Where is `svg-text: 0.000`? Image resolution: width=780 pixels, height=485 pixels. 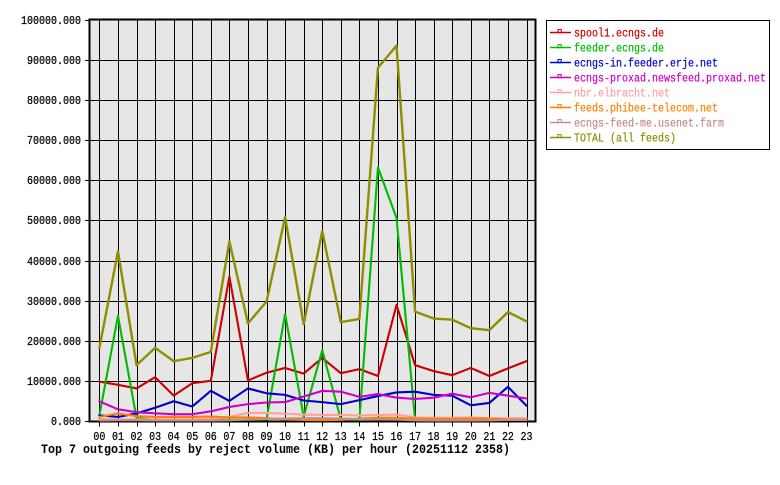
svg-text: 0.000 is located at coordinates (66, 422).